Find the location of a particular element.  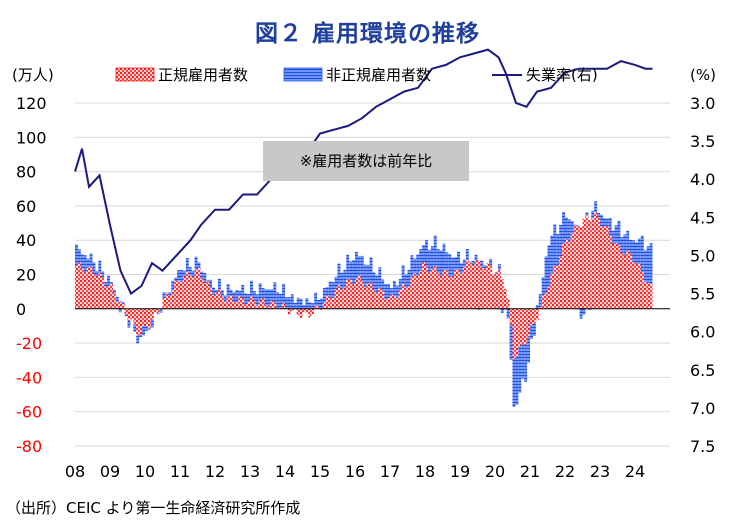

x-tick-label: 10 is located at coordinates (145, 471).